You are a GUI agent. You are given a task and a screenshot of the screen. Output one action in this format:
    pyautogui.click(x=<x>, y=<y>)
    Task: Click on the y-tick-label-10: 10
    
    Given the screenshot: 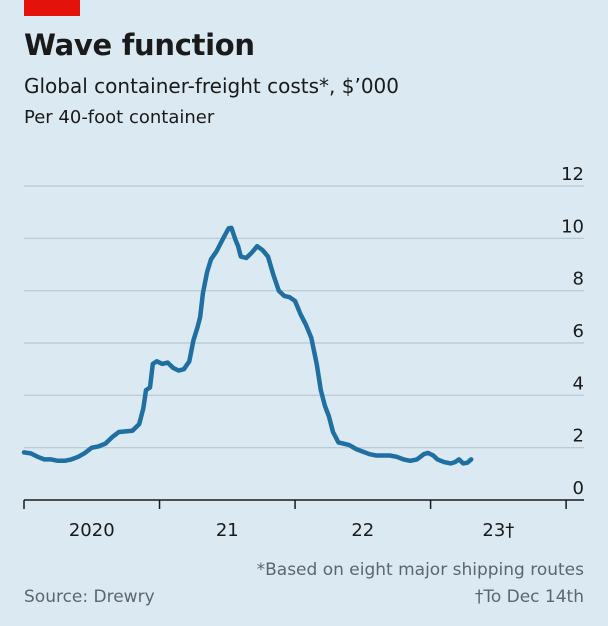 What is the action you would take?
    pyautogui.click(x=572, y=226)
    